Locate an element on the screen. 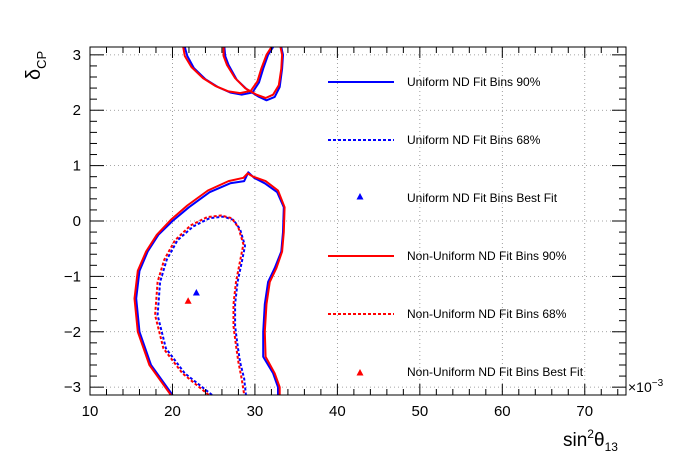  legend-item-uniform-68: Uniform ND Fit Bins 68% is located at coordinates (434, 140).